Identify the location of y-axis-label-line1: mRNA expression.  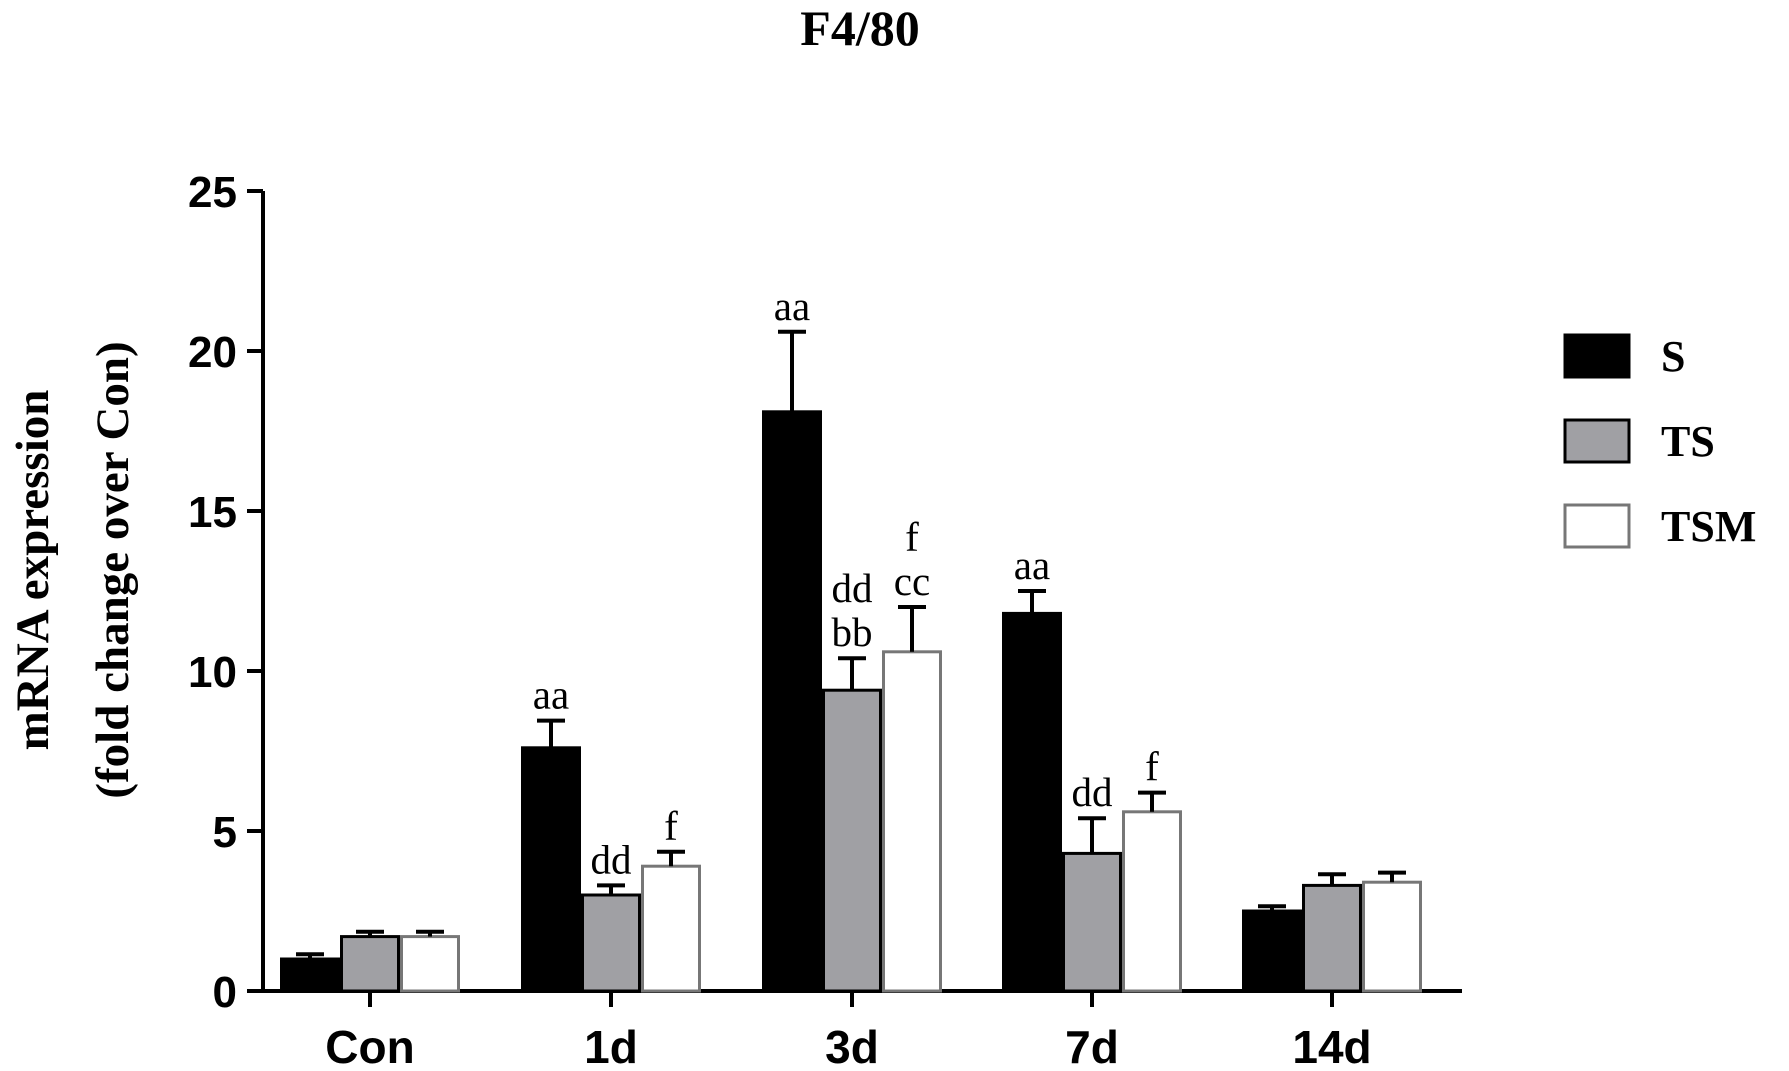
(33, 570).